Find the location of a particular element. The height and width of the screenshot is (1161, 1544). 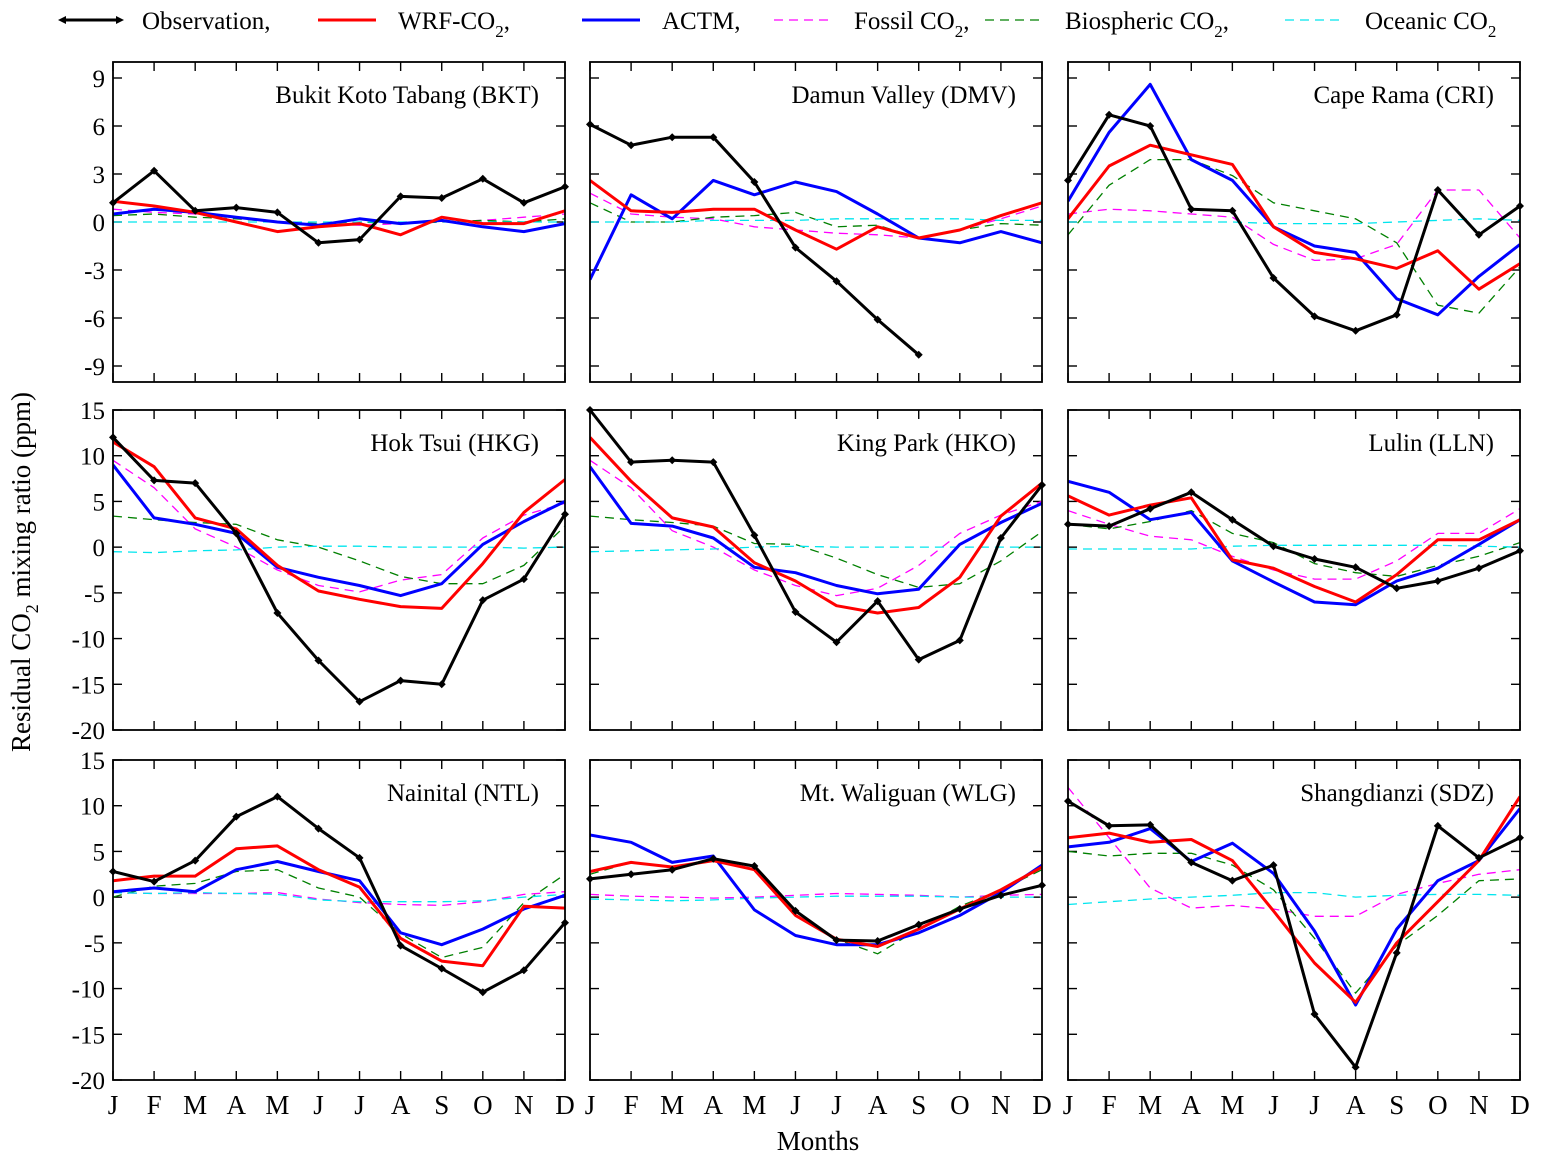

panel-title: Damun Valley (DMV) is located at coordinates (904, 95).